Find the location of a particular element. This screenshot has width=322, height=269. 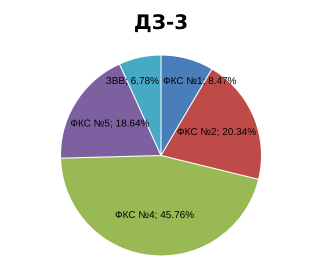

chart-title: ДЗ-3 is located at coordinates (161, 22).